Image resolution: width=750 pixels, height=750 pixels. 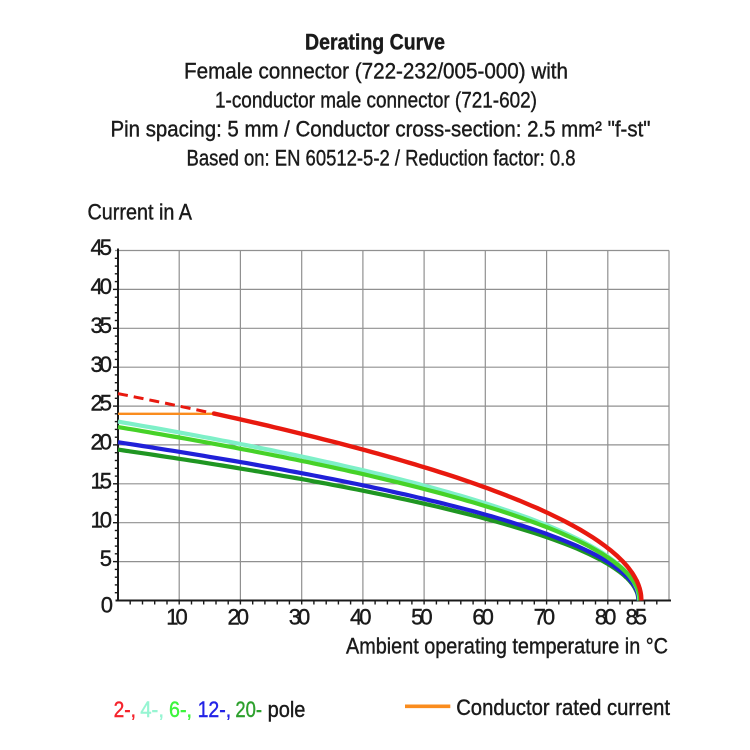 What do you see at coordinates (376, 99) in the screenshot?
I see `svg-text:1-conductor male connector (72: 1-conductor male connector (721-602)` at bounding box center [376, 99].